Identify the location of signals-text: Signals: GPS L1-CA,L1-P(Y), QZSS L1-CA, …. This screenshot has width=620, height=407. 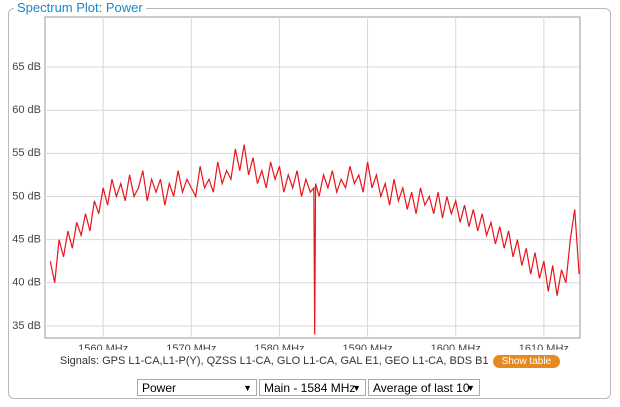
(274, 361).